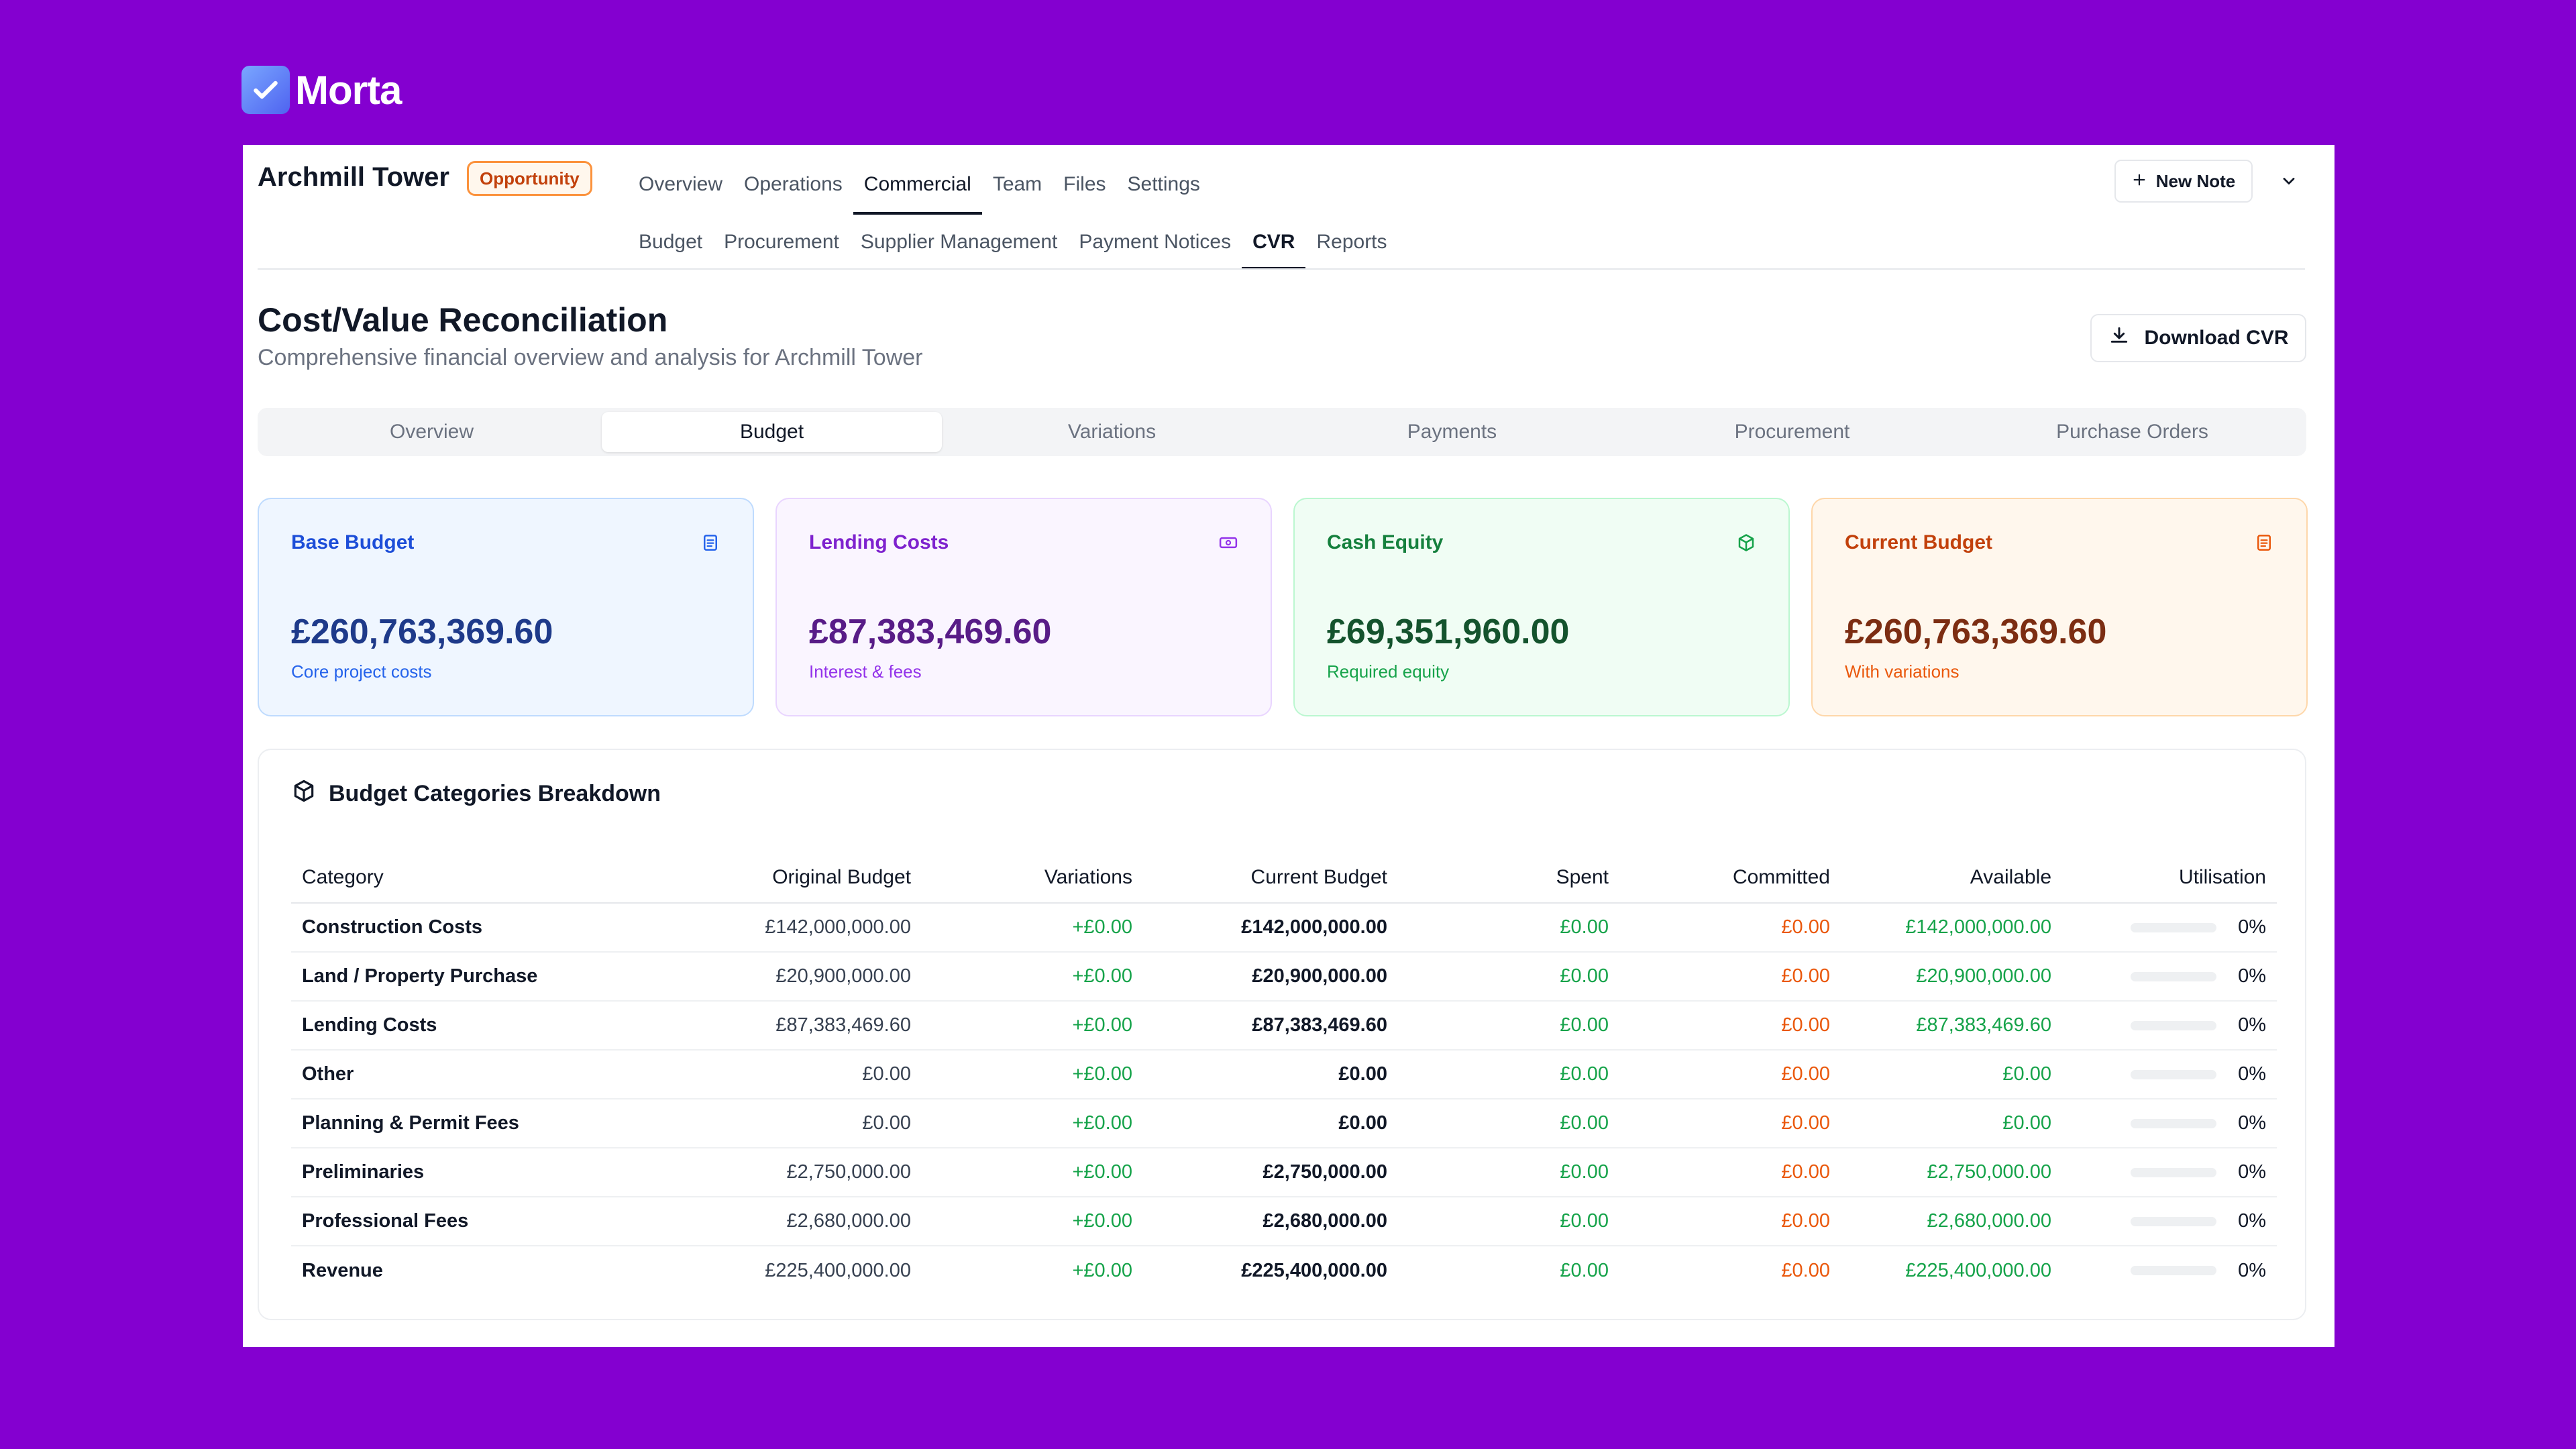 Image resolution: width=2576 pixels, height=1449 pixels. What do you see at coordinates (1452, 432) in the screenshot?
I see `seg-payments: Payments` at bounding box center [1452, 432].